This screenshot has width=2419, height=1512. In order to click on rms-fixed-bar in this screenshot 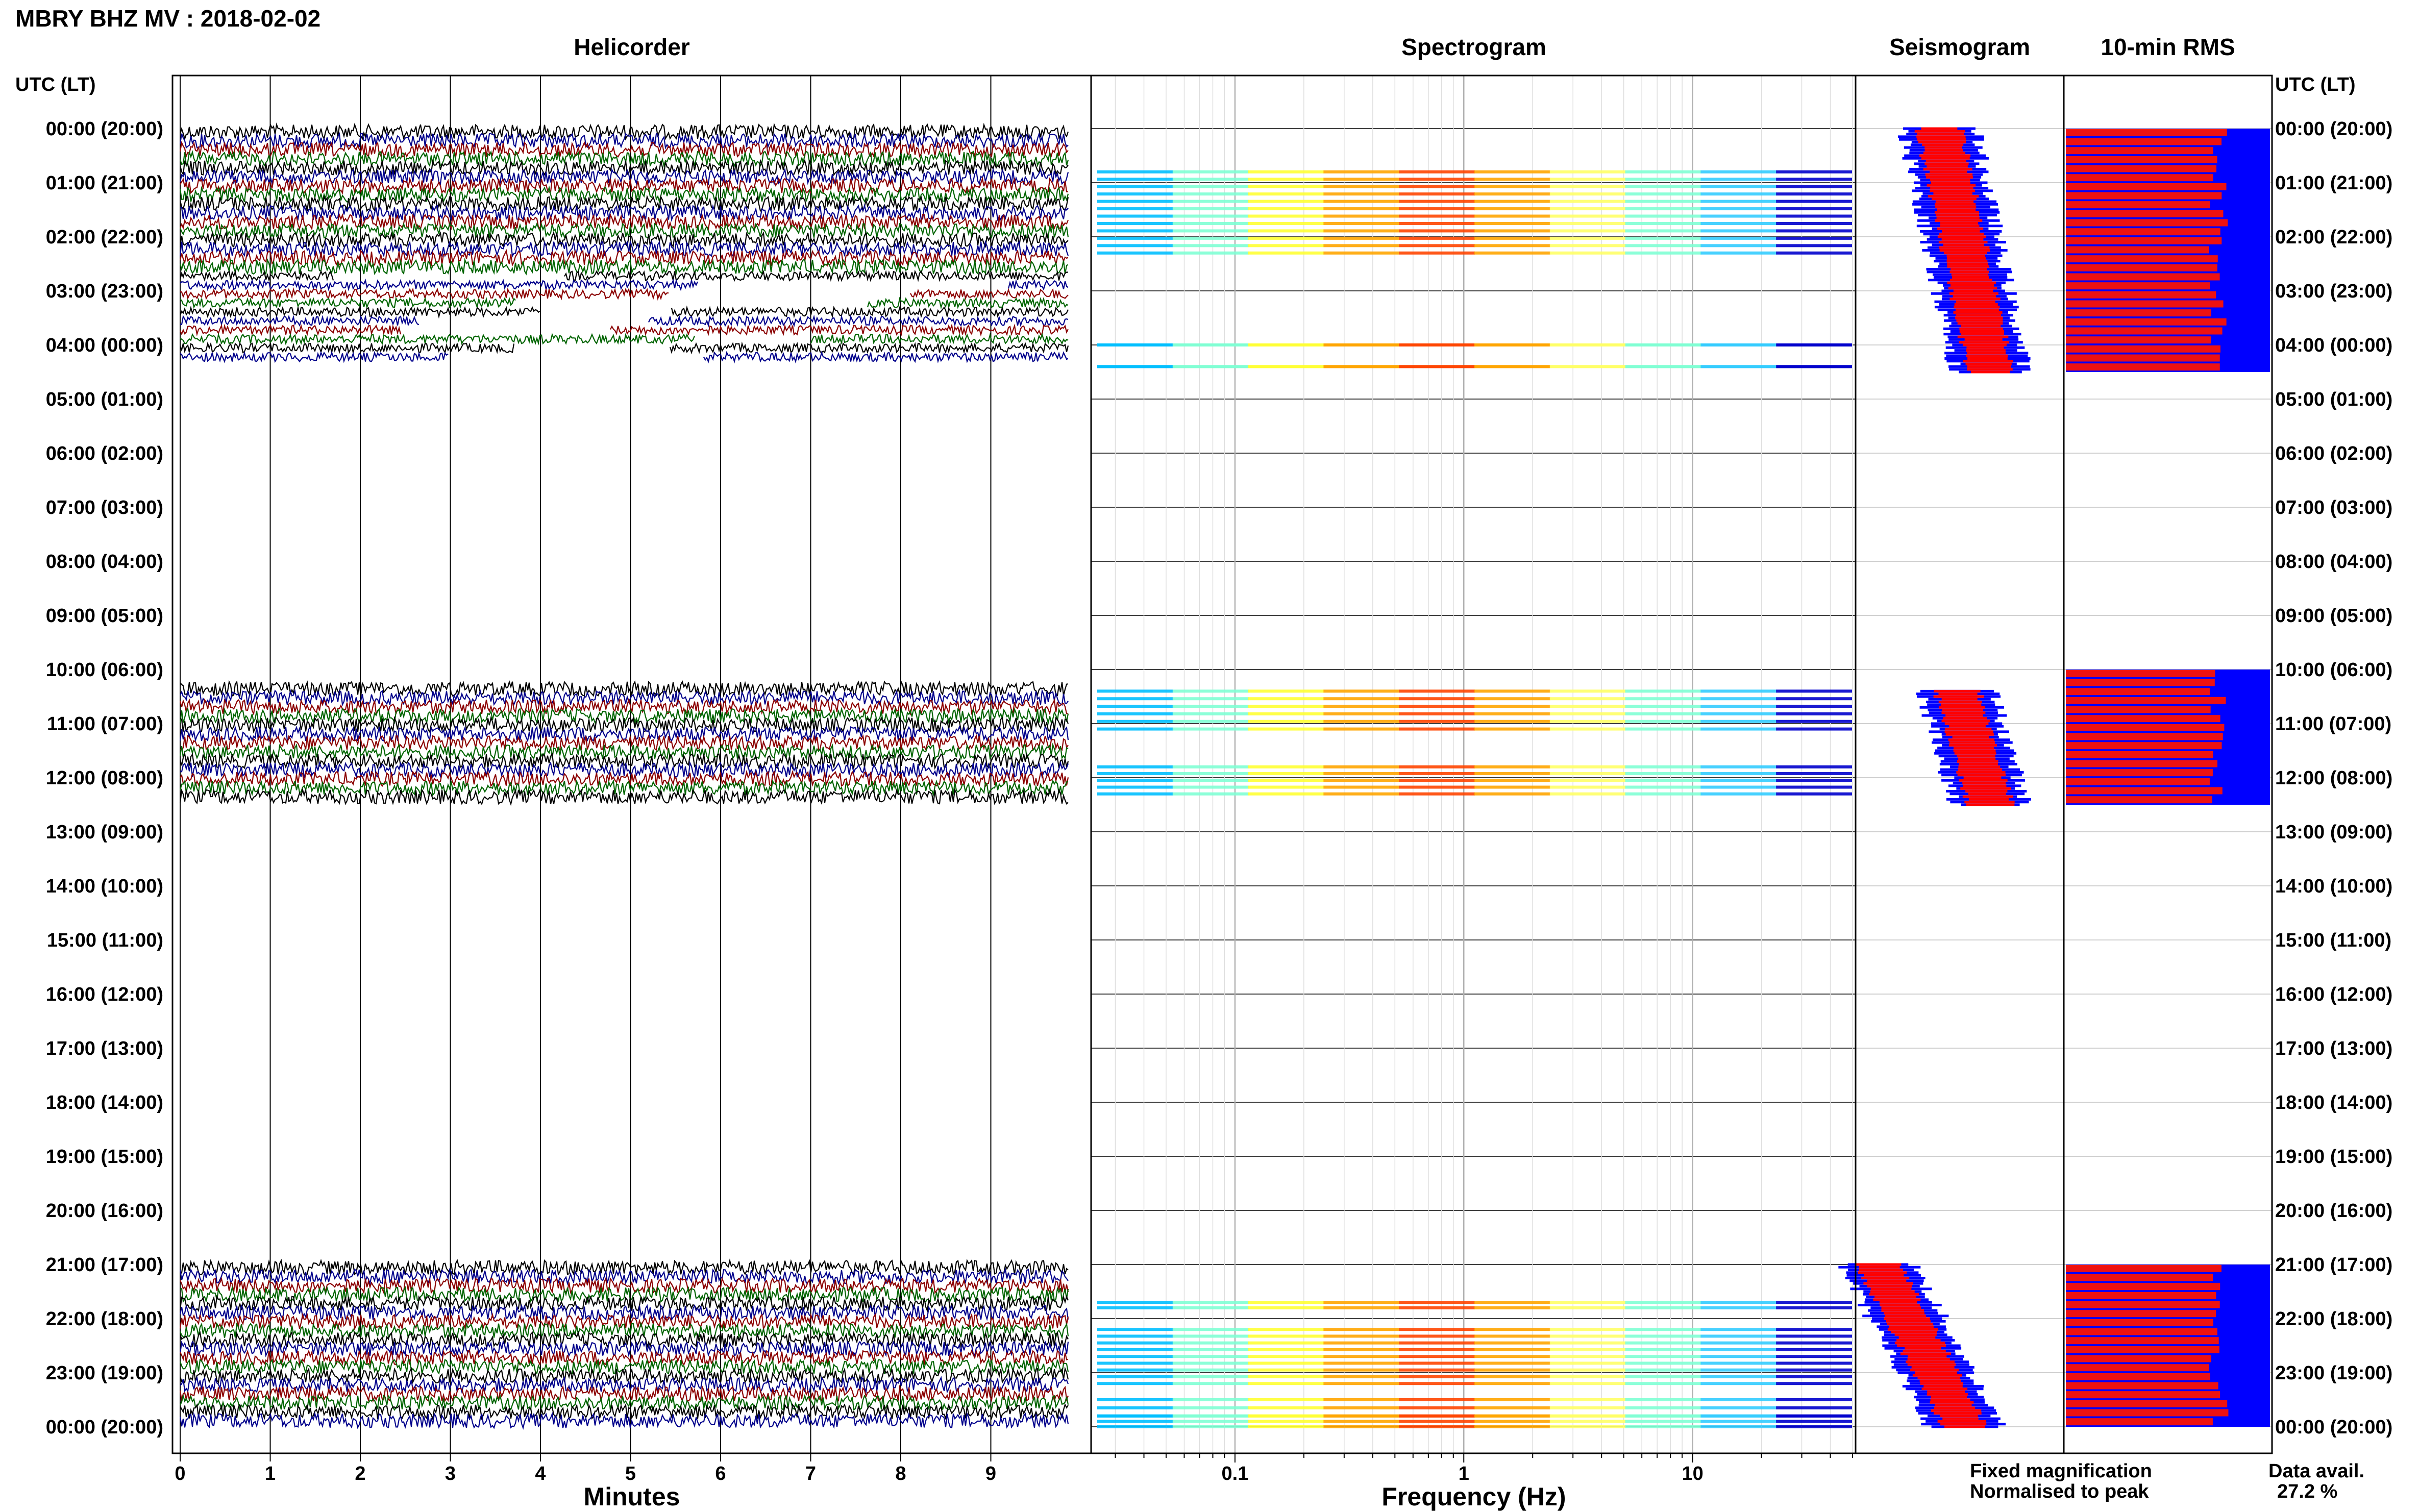, I will do `click(2168, 1346)`.